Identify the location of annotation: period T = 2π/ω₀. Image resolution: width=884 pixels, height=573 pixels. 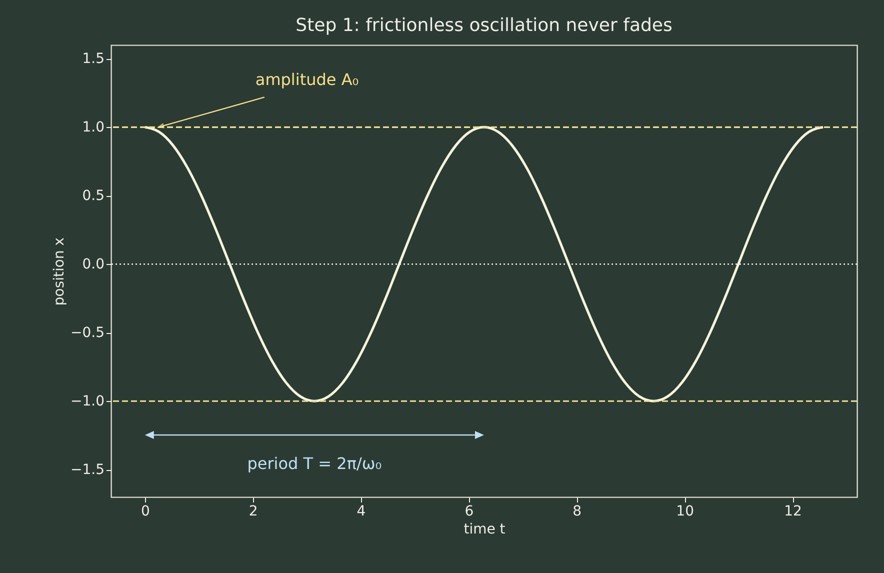
(314, 463).